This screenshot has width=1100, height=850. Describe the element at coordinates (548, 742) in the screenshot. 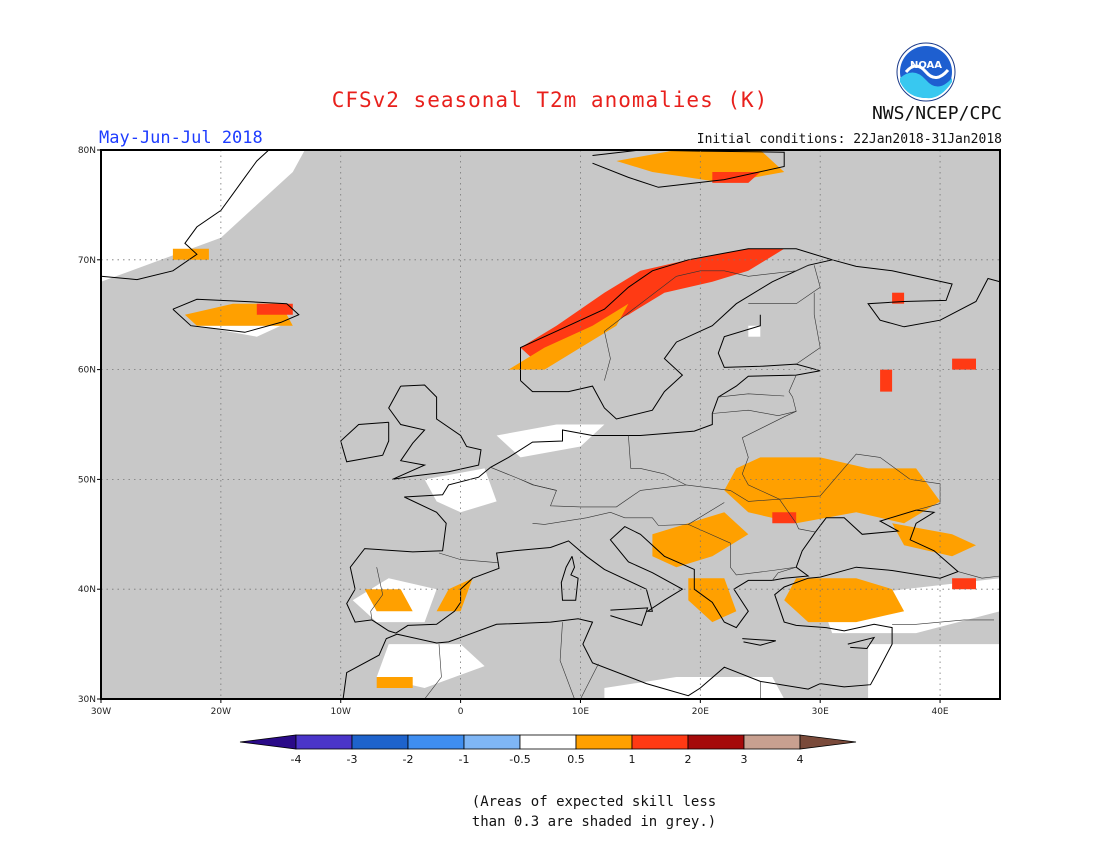

I see `legend-swatch-minus-0.5-to-0.5` at that location.